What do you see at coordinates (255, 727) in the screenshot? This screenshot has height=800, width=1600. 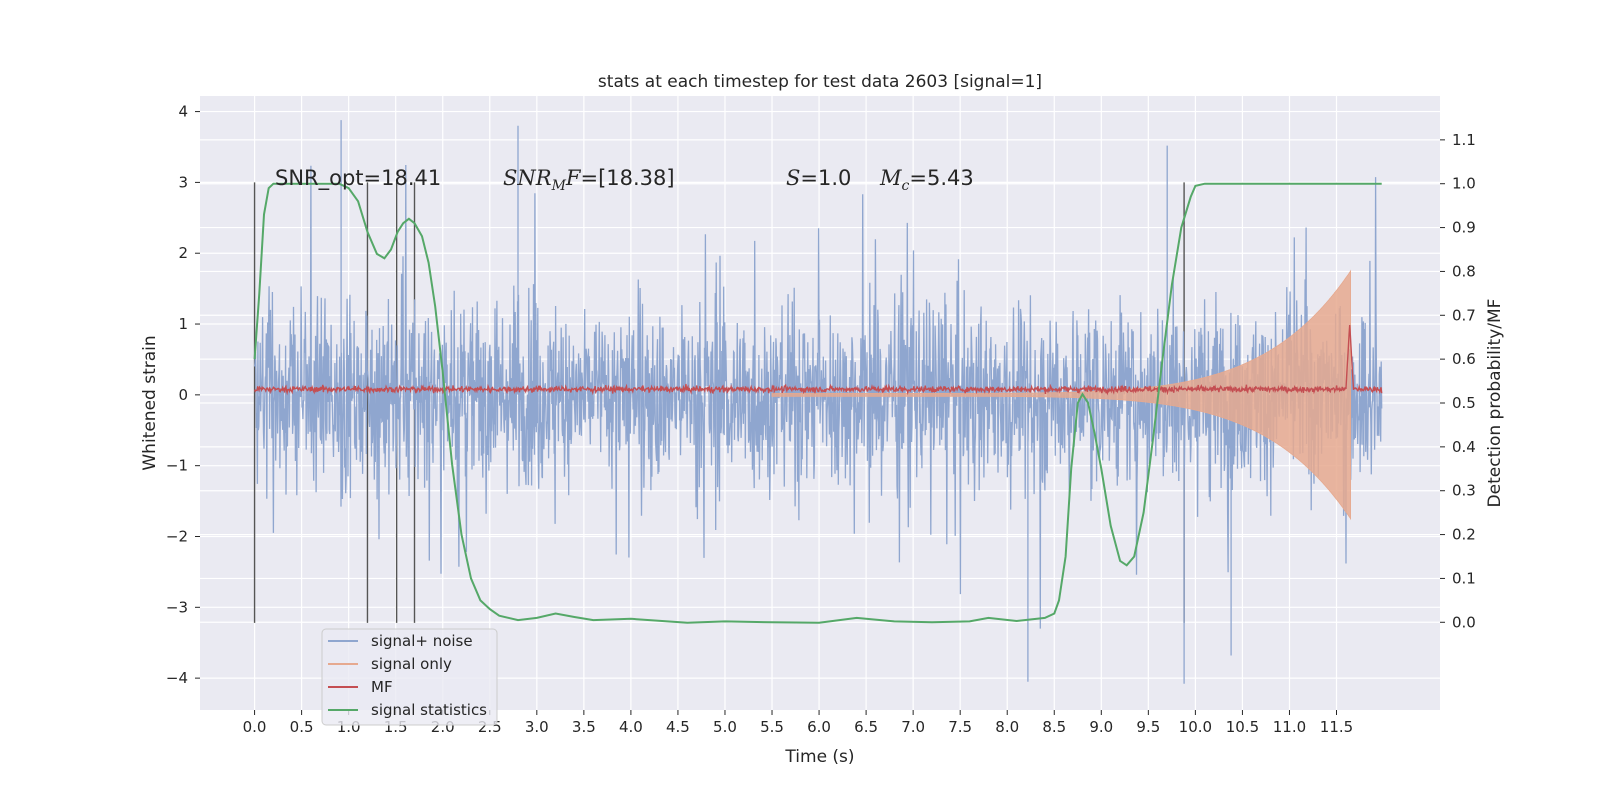 I see `x-tick-label: 0.0` at bounding box center [255, 727].